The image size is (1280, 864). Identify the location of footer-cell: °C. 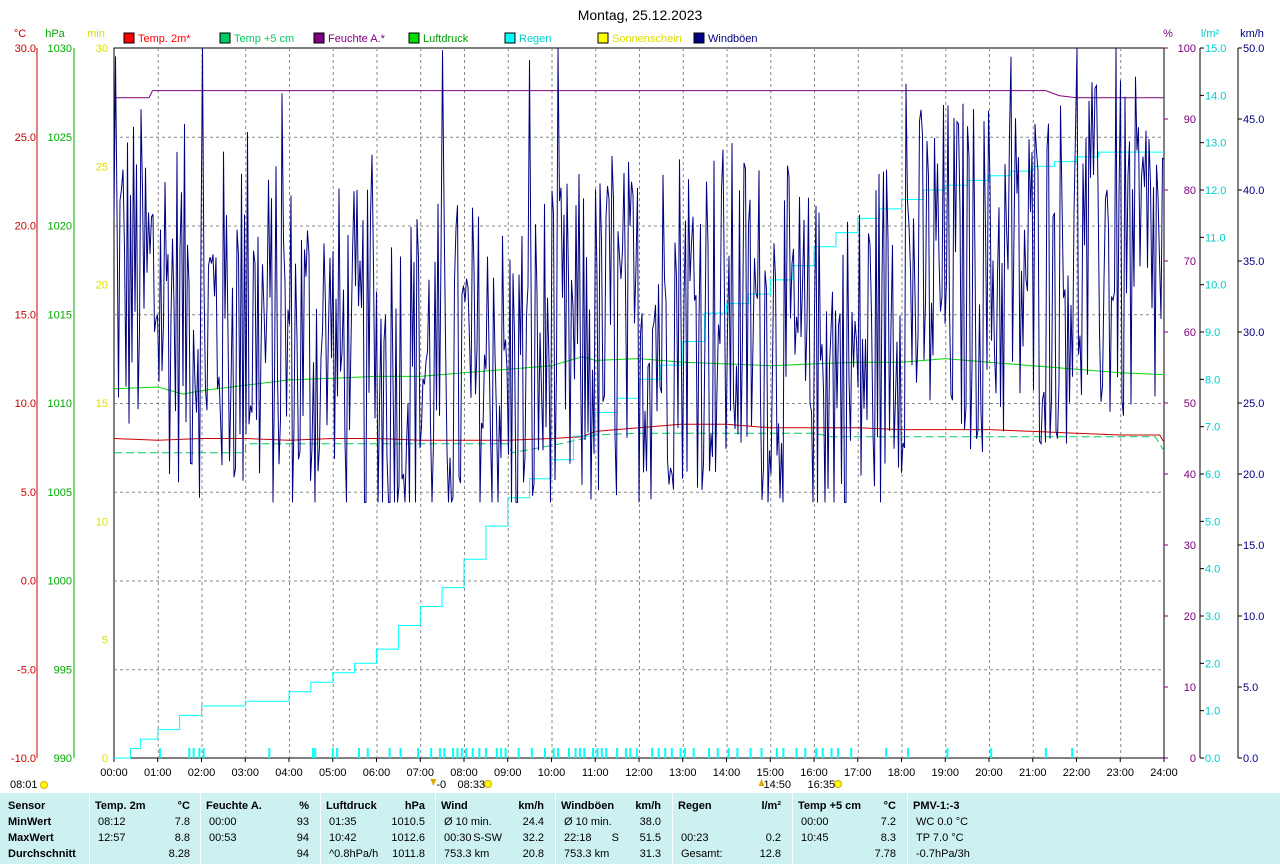
(183, 806).